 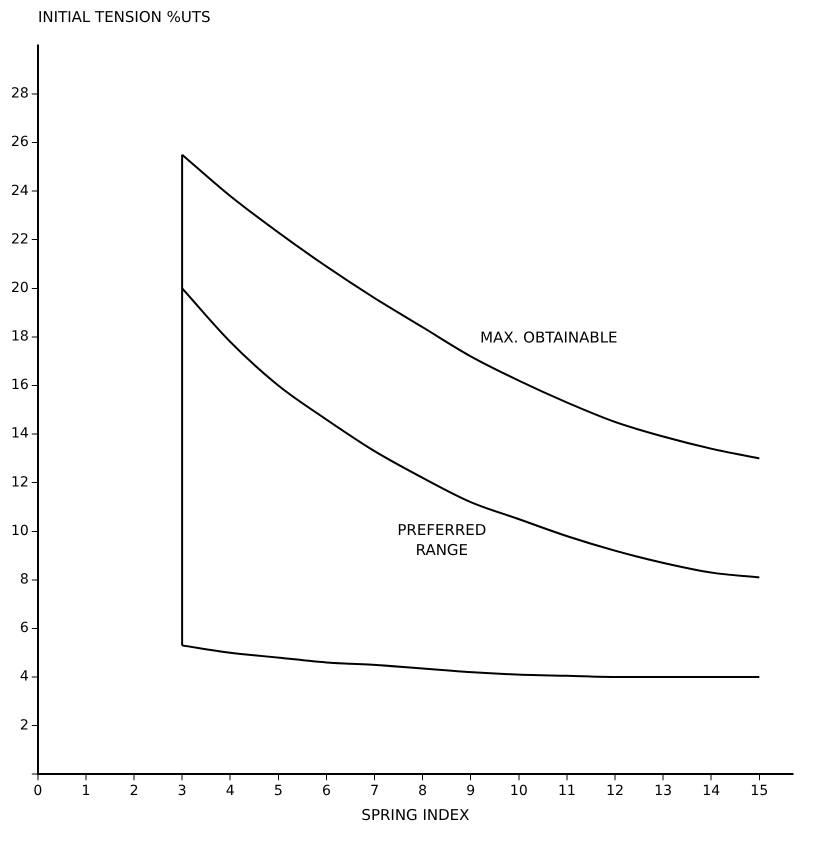 What do you see at coordinates (19, 530) in the screenshot?
I see `y-tick-label: 10` at bounding box center [19, 530].